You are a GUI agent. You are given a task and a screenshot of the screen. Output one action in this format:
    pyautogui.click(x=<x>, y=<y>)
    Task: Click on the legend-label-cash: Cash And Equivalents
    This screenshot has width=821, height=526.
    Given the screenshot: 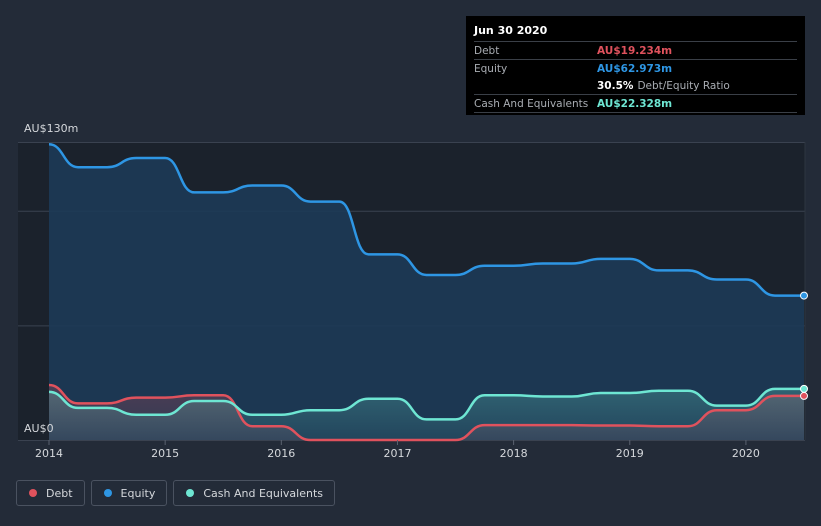 What is the action you would take?
    pyautogui.click(x=263, y=493)
    